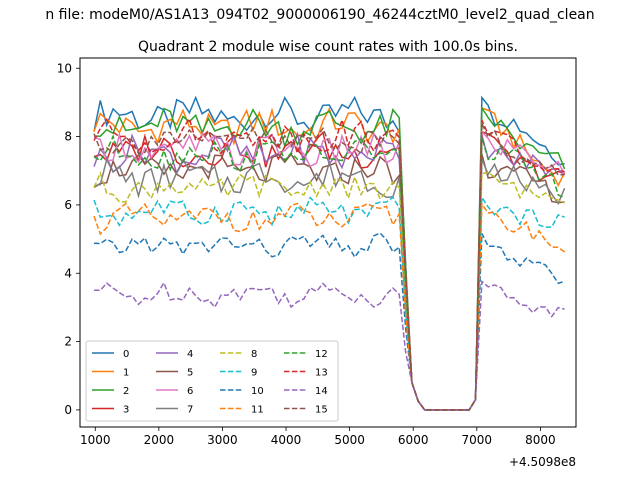 The width and height of the screenshot is (640, 480). Describe the element at coordinates (321, 410) in the screenshot. I see `legend-label-15: 15` at that location.